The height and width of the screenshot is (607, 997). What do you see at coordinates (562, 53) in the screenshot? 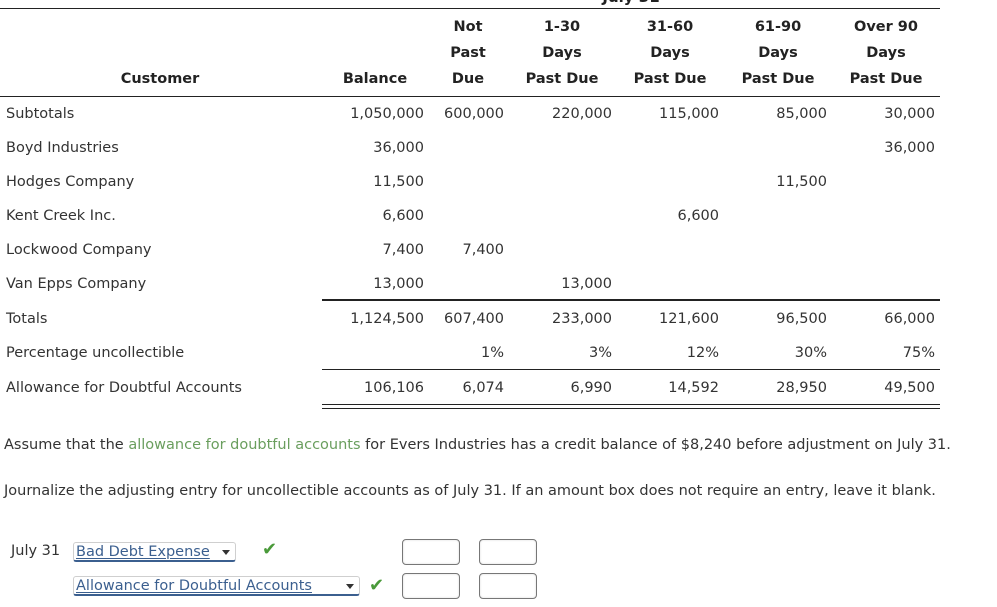
I see `header-1-30: 1-30 Days Past Due` at bounding box center [562, 53].